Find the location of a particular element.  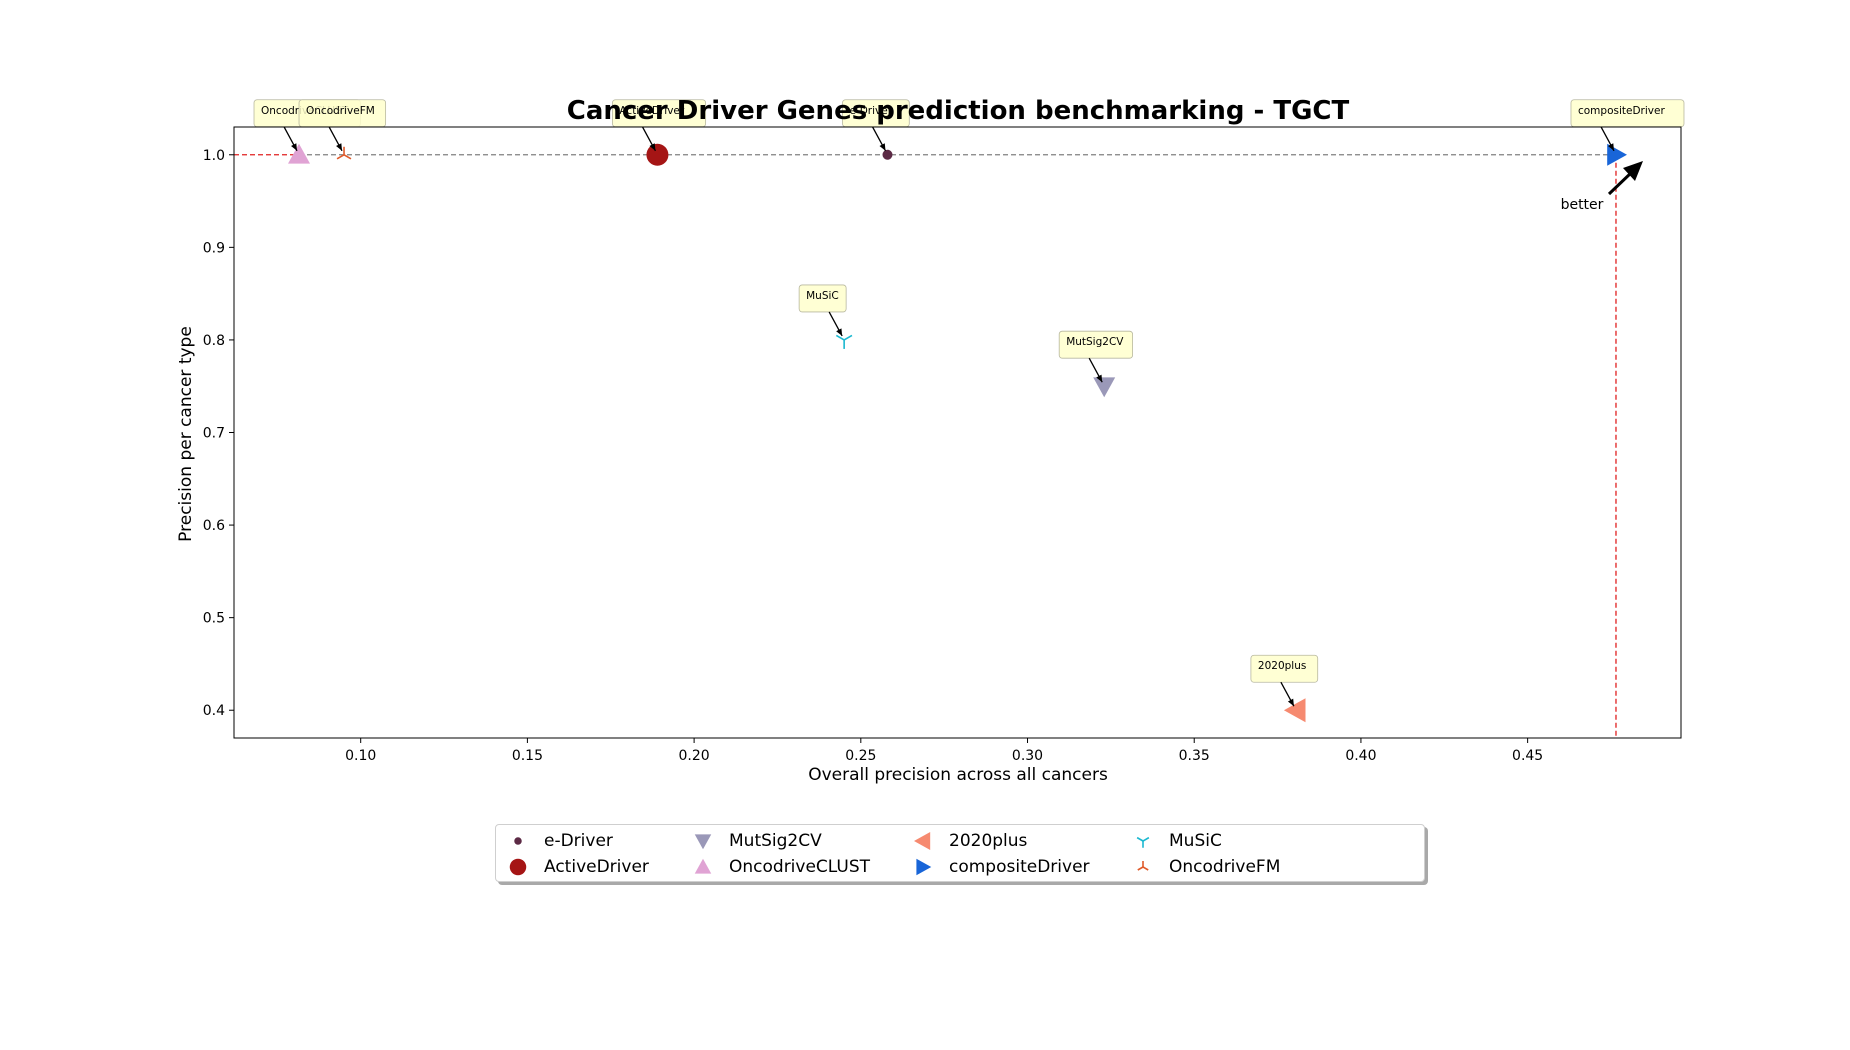

legend-item: MutSig2CV is located at coordinates (751, 841).